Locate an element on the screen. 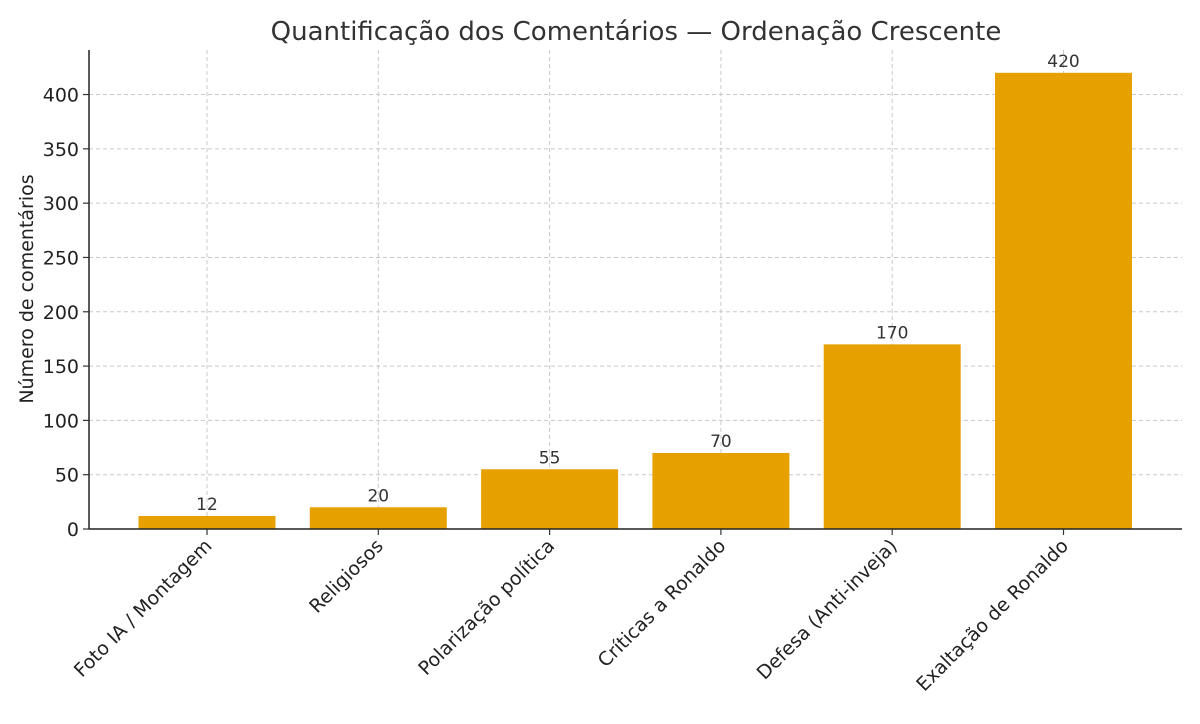 This screenshot has height=724, width=1200. y-tick-label: 250 is located at coordinates (61, 258).